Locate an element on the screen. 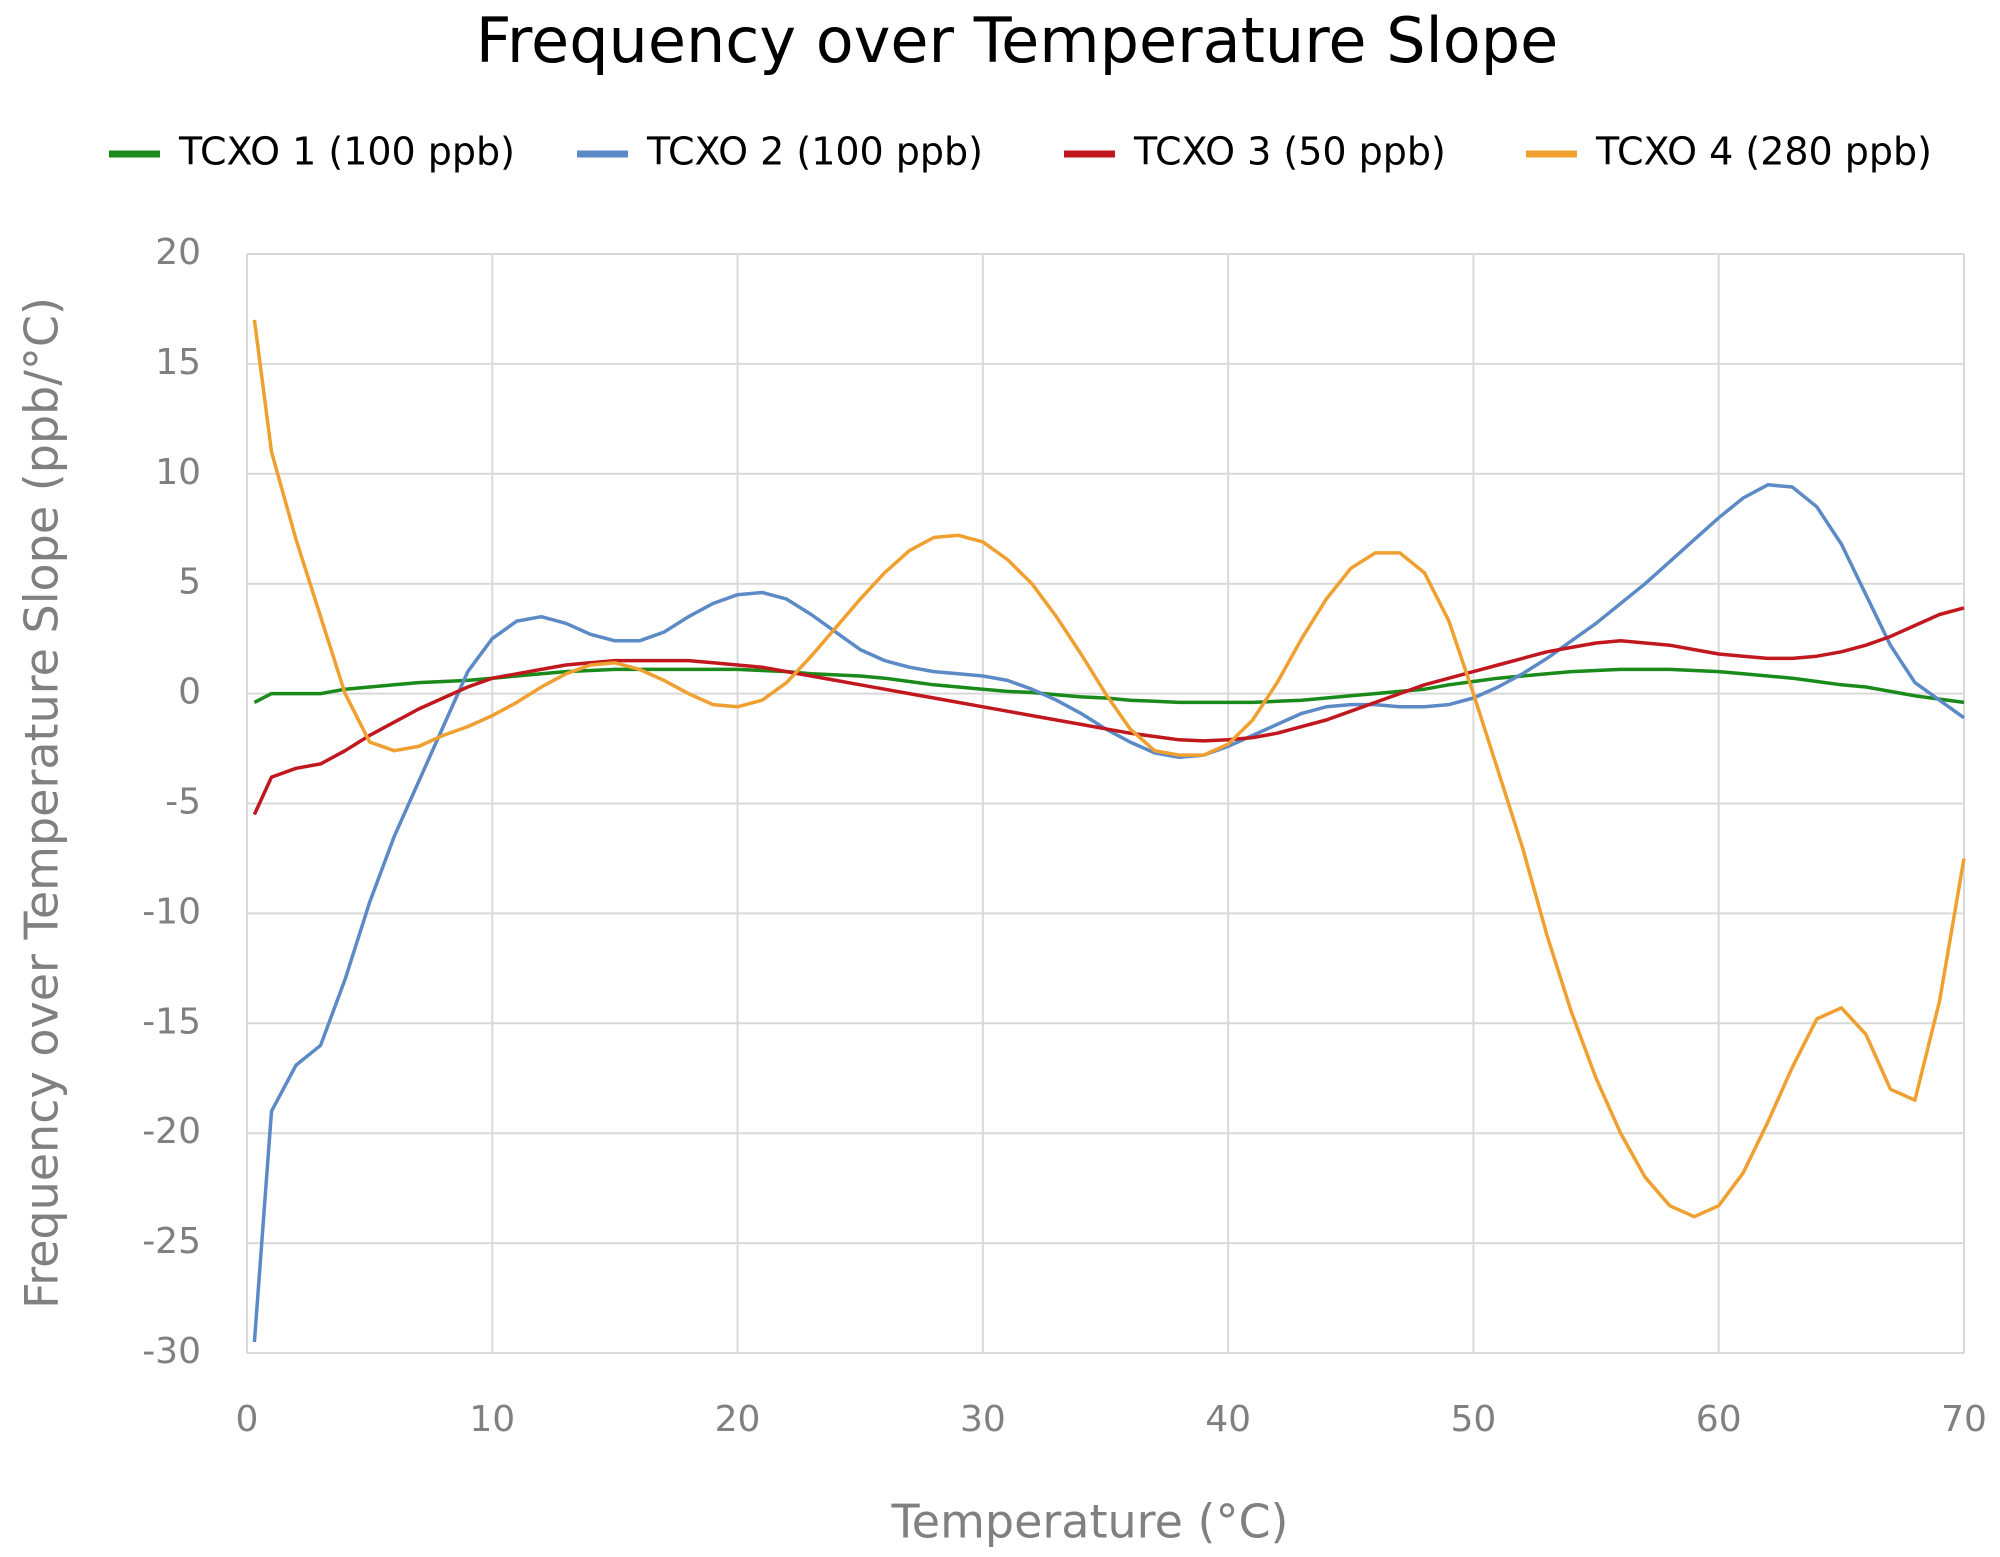 This screenshot has height=1557, width=2000. legend-label: TCXO 2 (100 ppb) is located at coordinates (814, 152).